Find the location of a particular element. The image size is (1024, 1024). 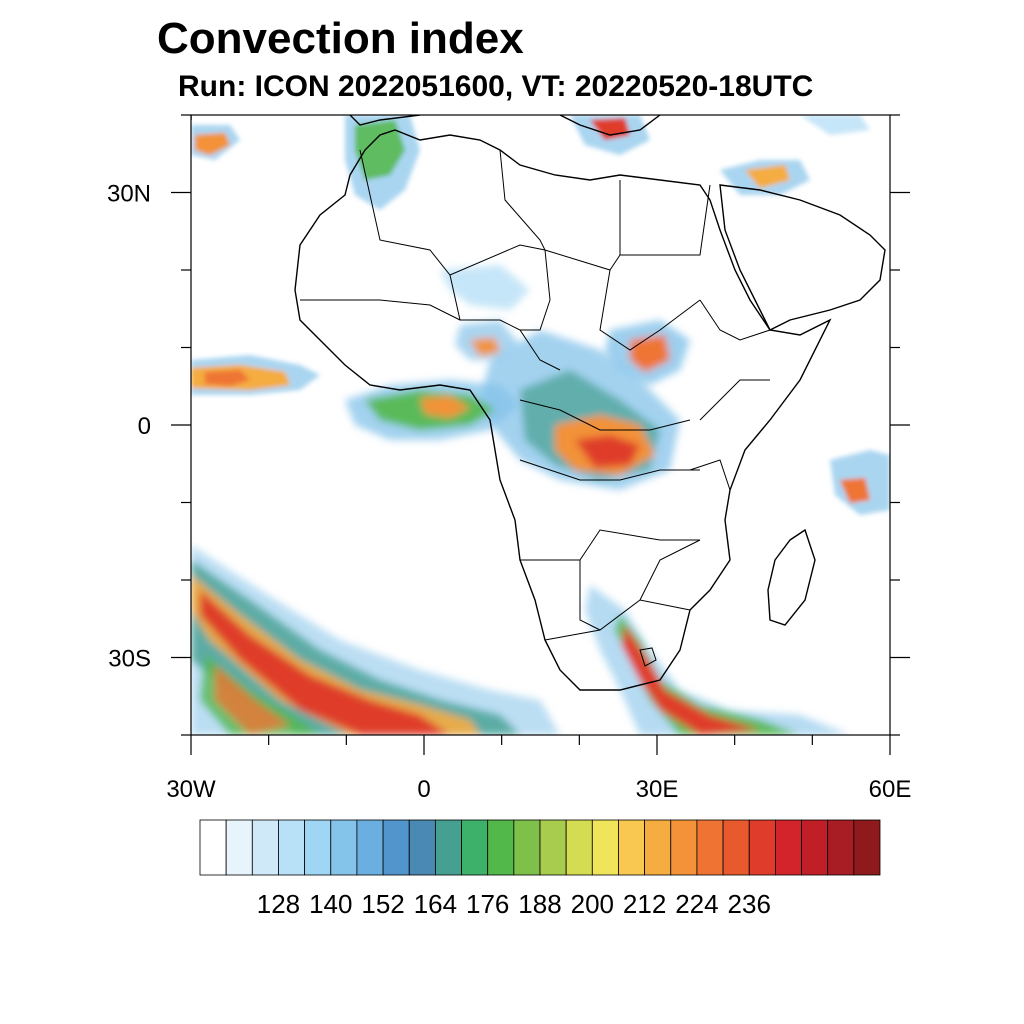

convection-band-south-atlantic is located at coordinates (375, 640).